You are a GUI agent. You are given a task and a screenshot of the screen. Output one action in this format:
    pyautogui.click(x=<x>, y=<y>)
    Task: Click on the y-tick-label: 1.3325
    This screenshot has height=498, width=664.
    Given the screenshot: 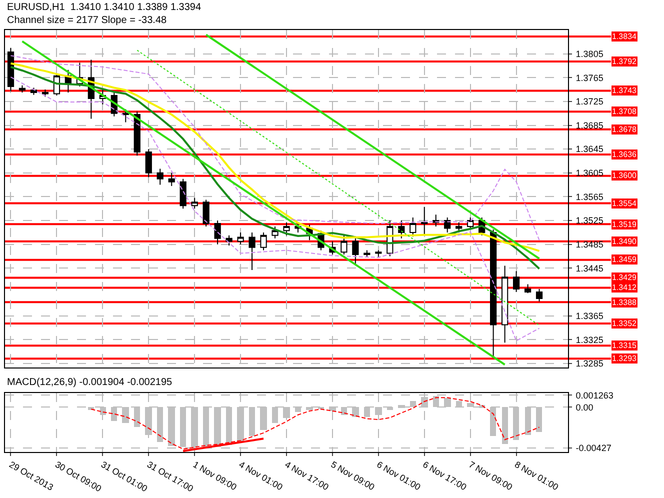 What is the action you would take?
    pyautogui.click(x=590, y=339)
    